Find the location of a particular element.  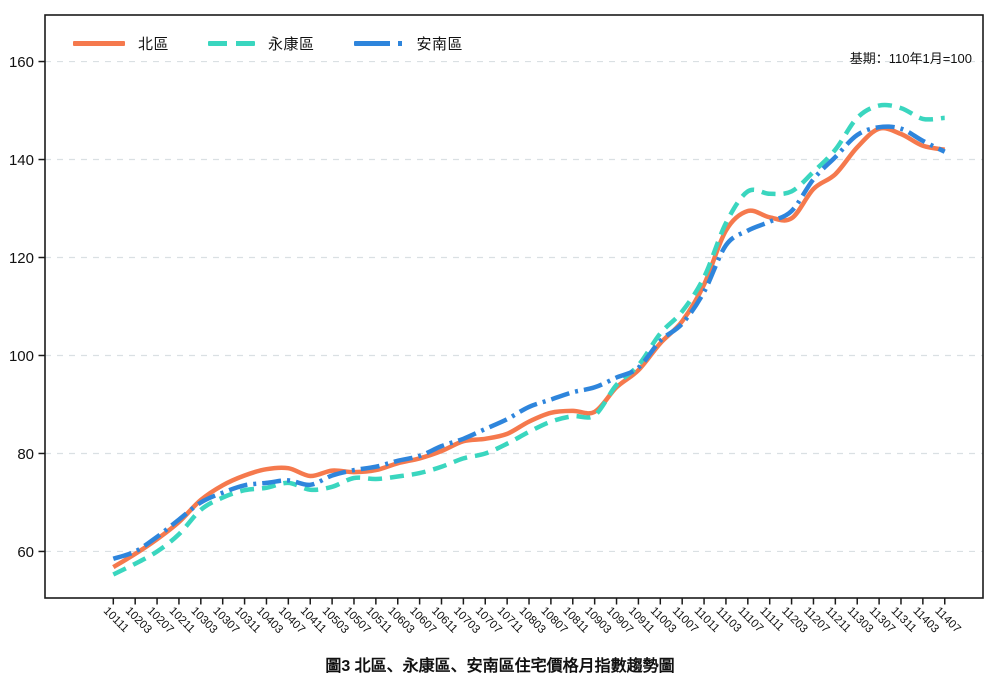

base-period-note: 基期：110年1月=100 is located at coordinates (910, 58).